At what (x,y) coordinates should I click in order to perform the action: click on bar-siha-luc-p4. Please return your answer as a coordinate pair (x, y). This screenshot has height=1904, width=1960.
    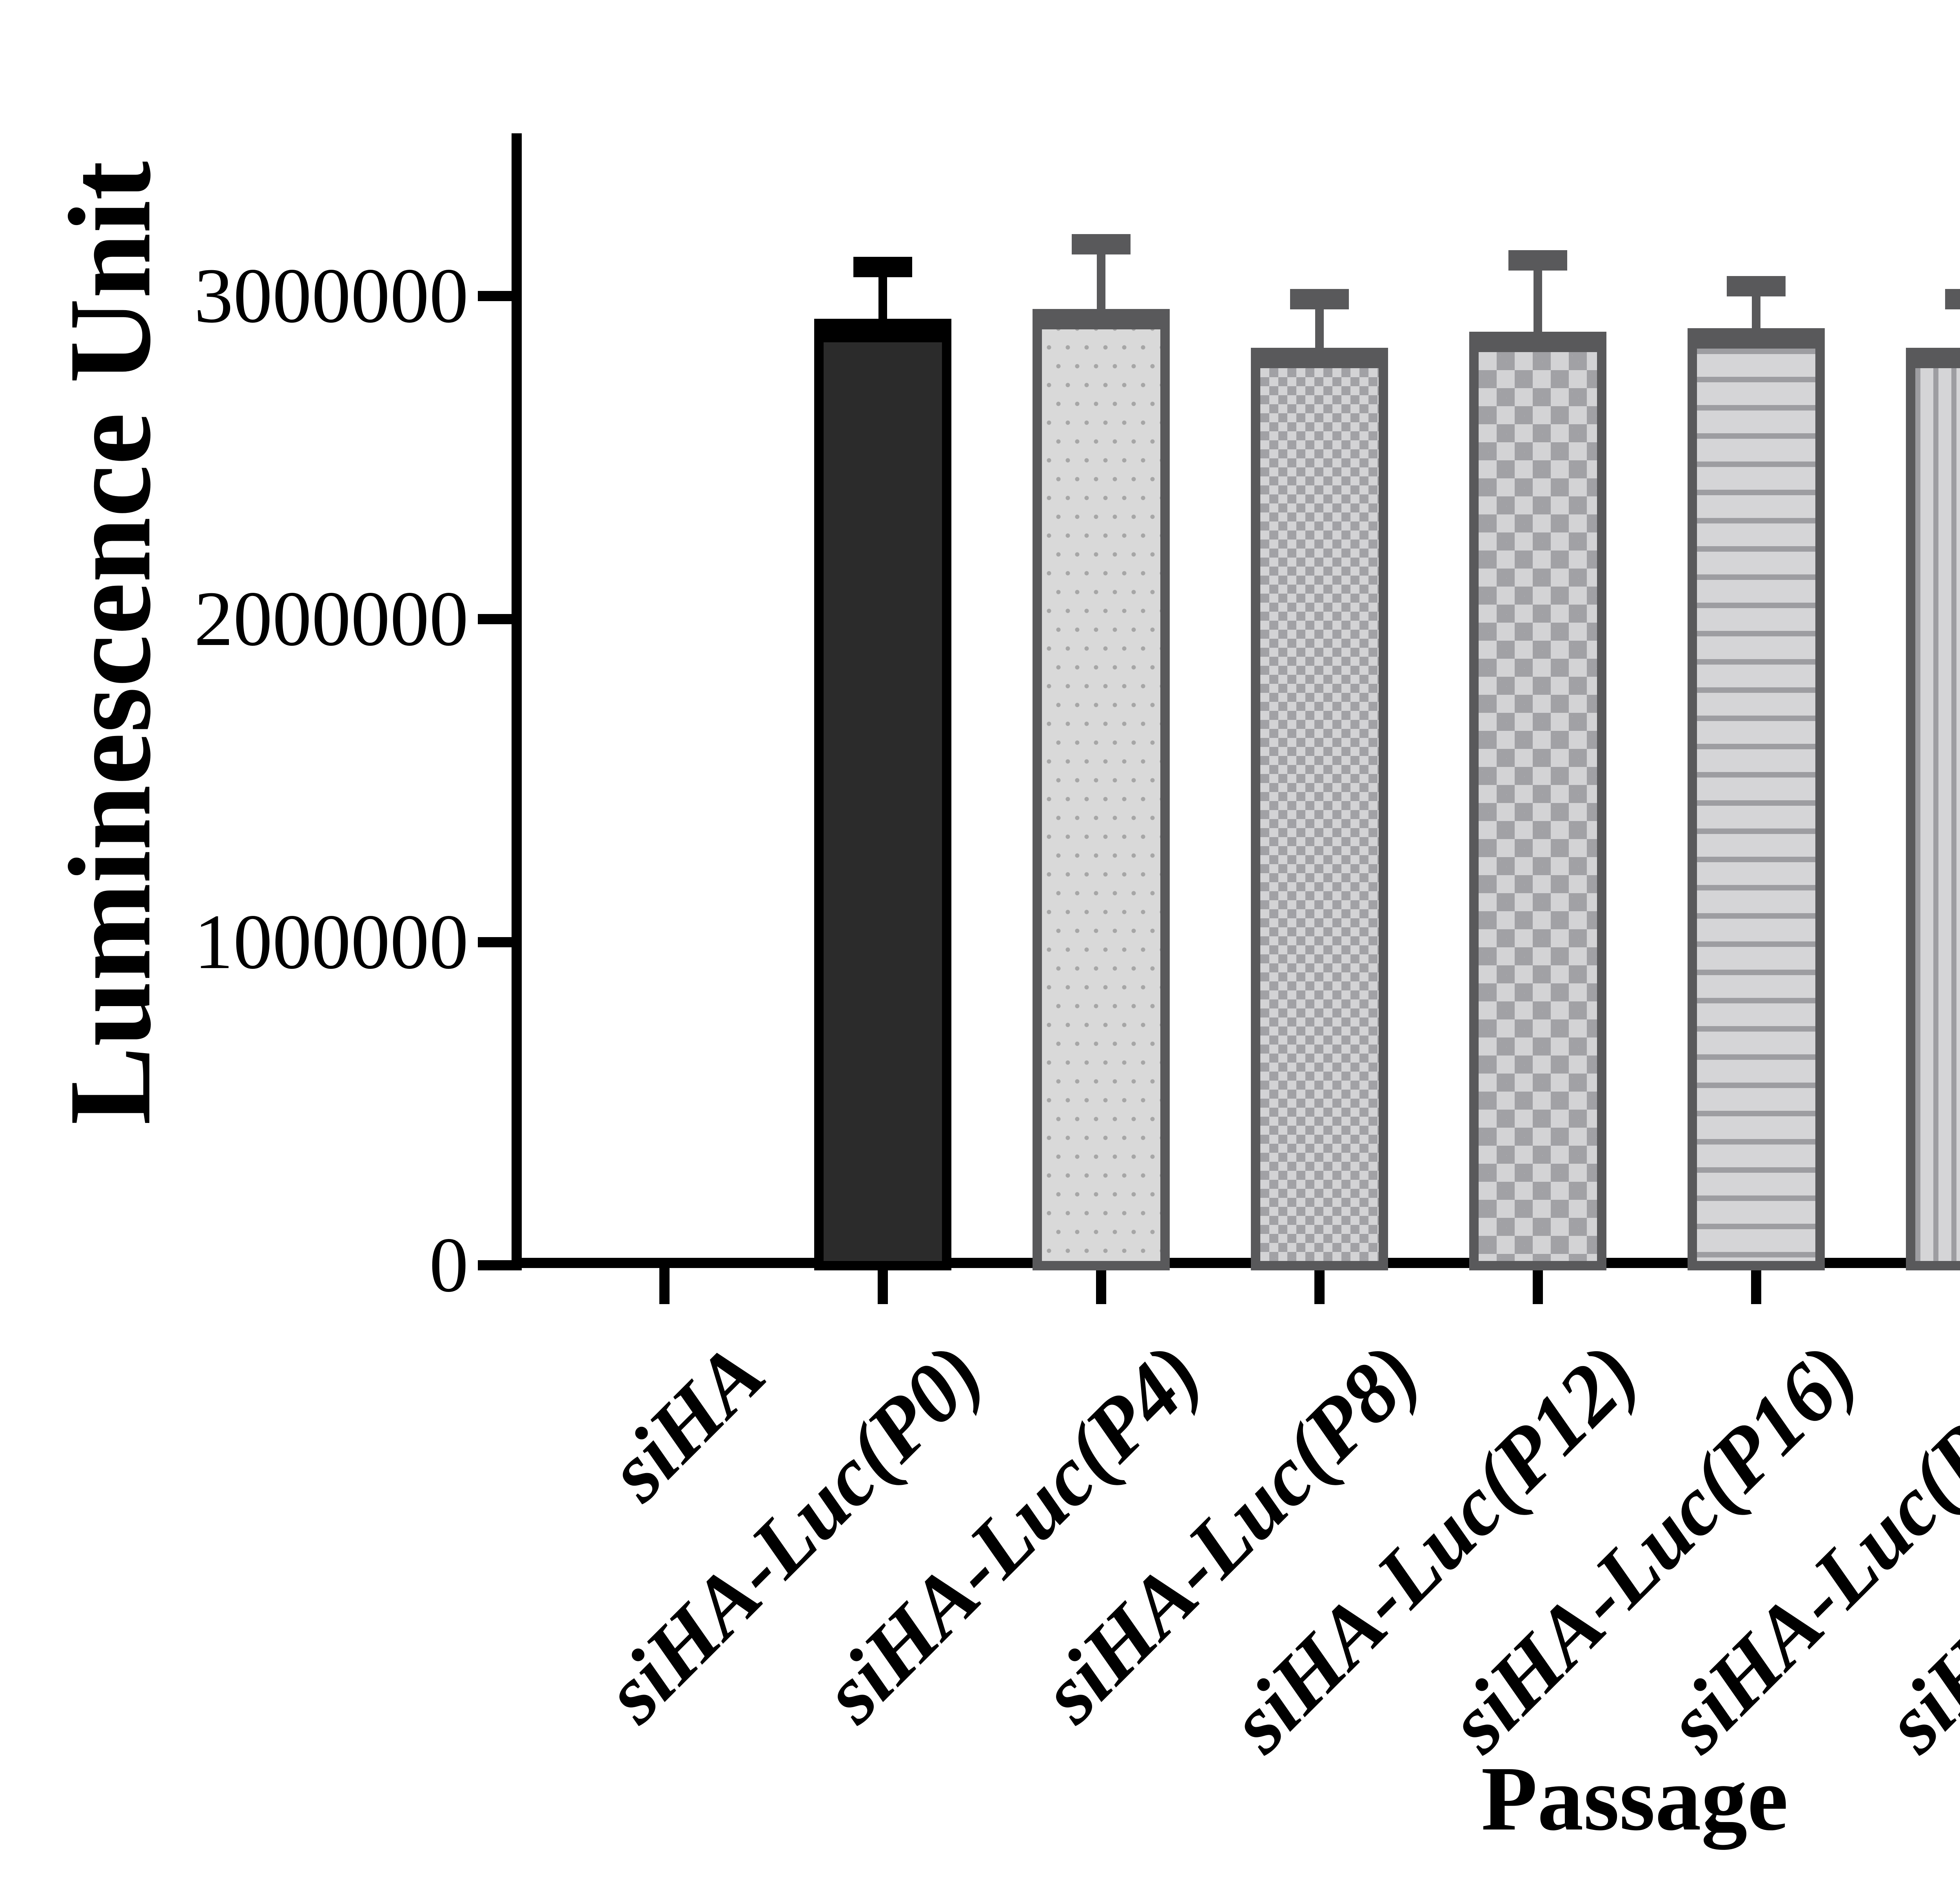
    Looking at the image, I should click on (1101, 789).